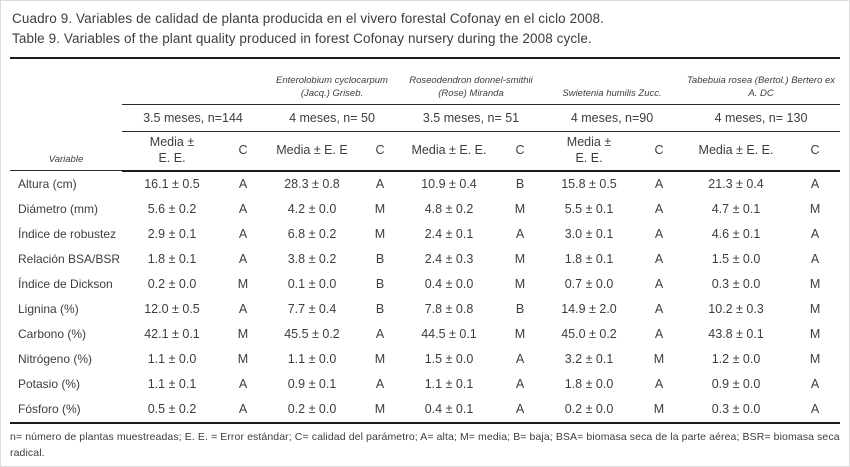  Describe the element at coordinates (589, 259) in the screenshot. I see `cell-media: 1.8 ± 0.1` at that location.